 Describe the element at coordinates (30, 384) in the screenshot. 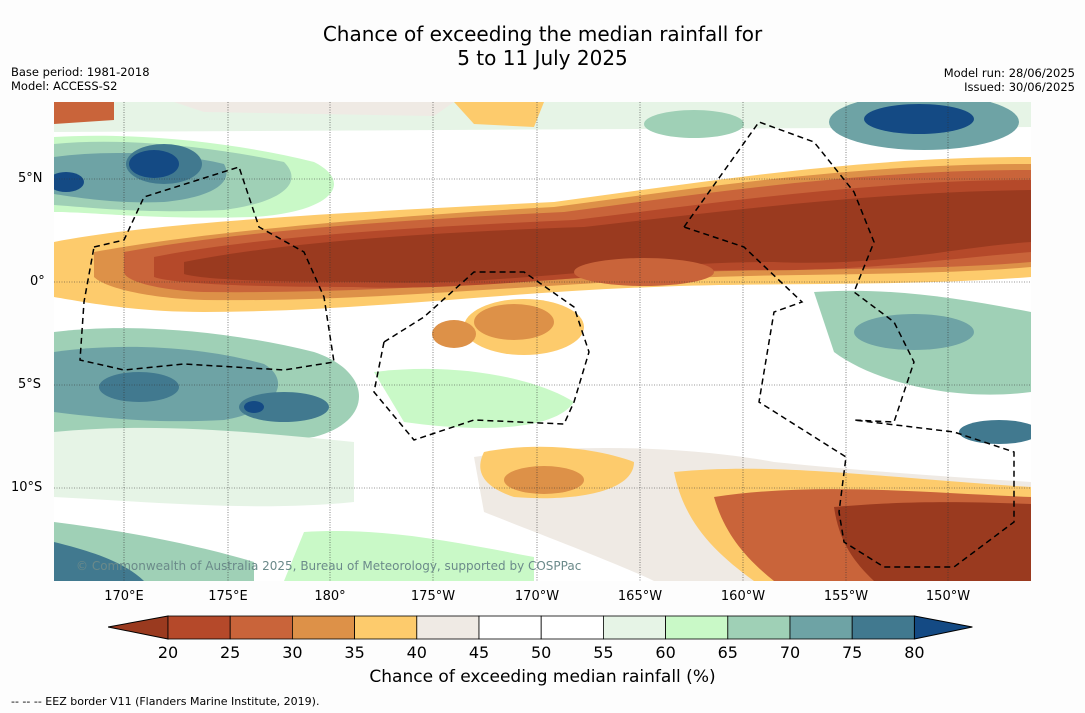

I see `lat-label-5s: 5°S` at that location.